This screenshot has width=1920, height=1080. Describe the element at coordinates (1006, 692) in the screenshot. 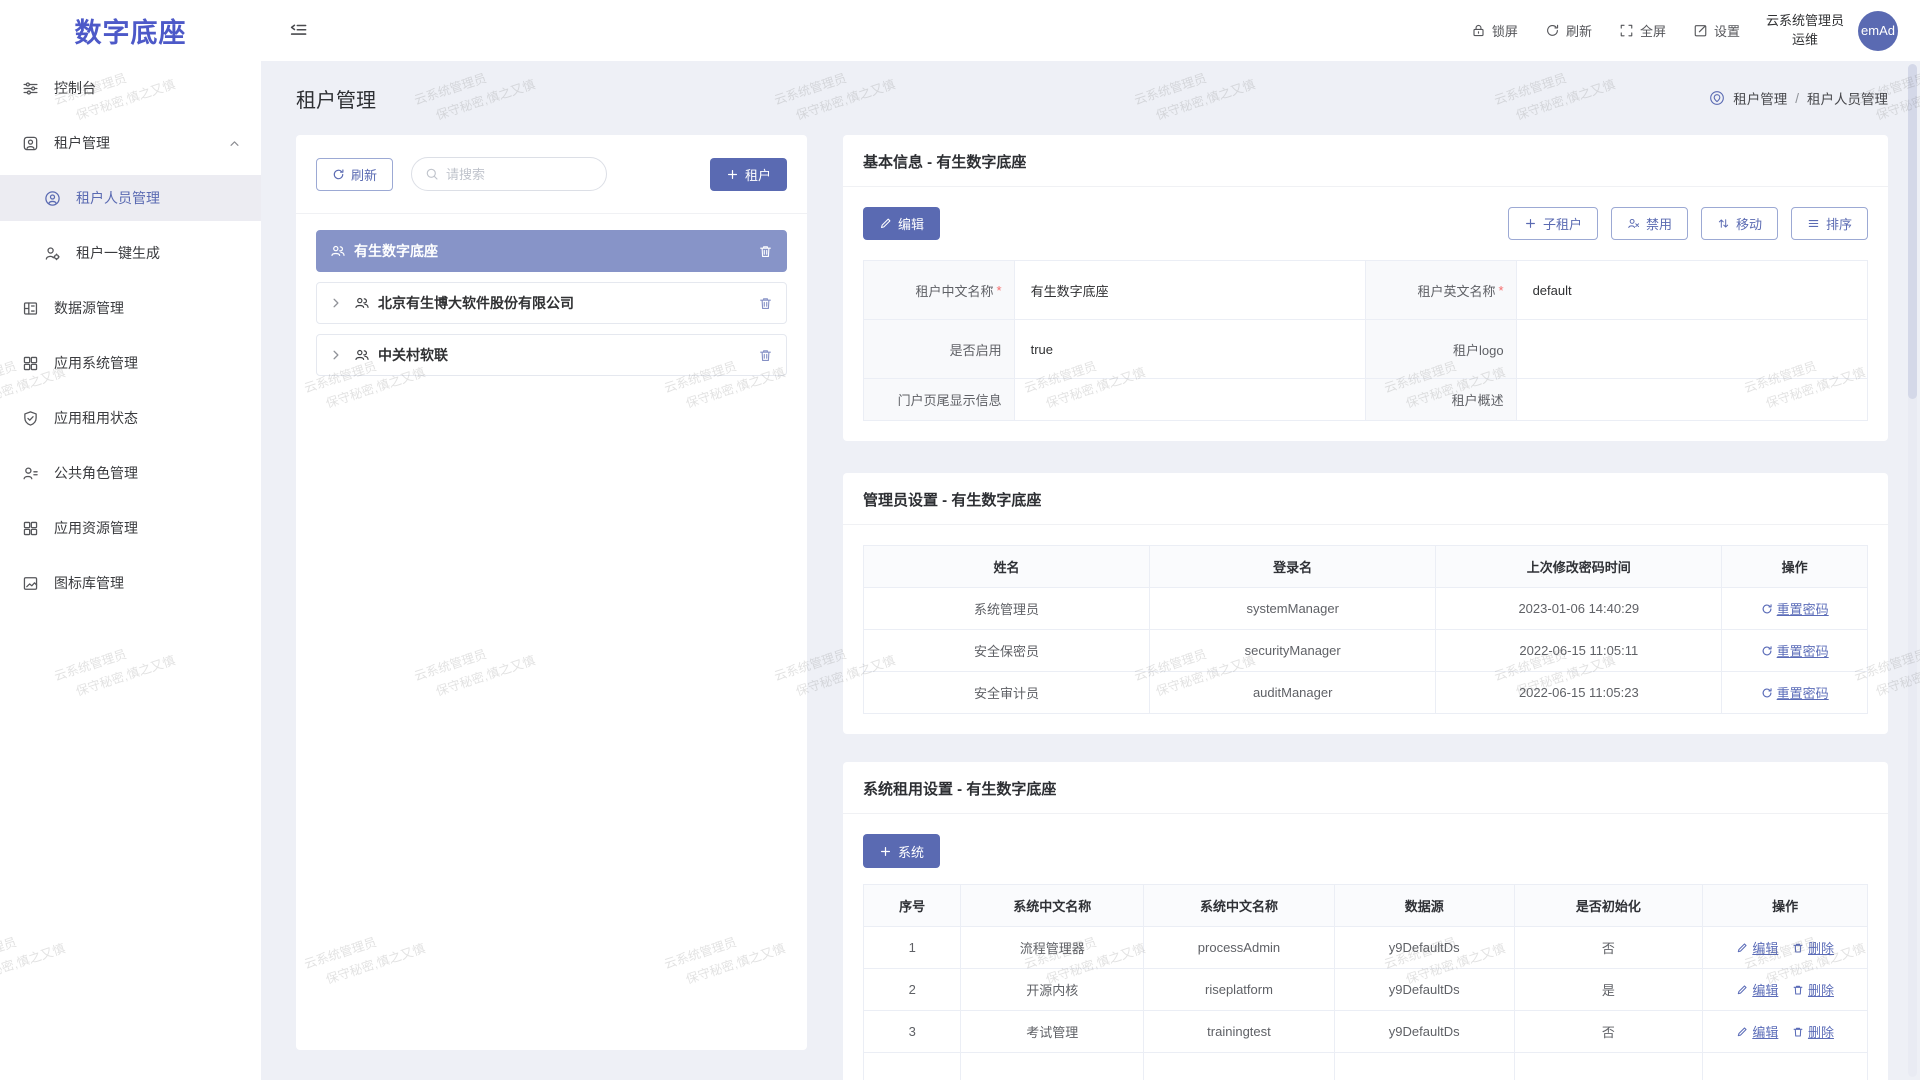

I see `admin-name: 安全审计员` at that location.